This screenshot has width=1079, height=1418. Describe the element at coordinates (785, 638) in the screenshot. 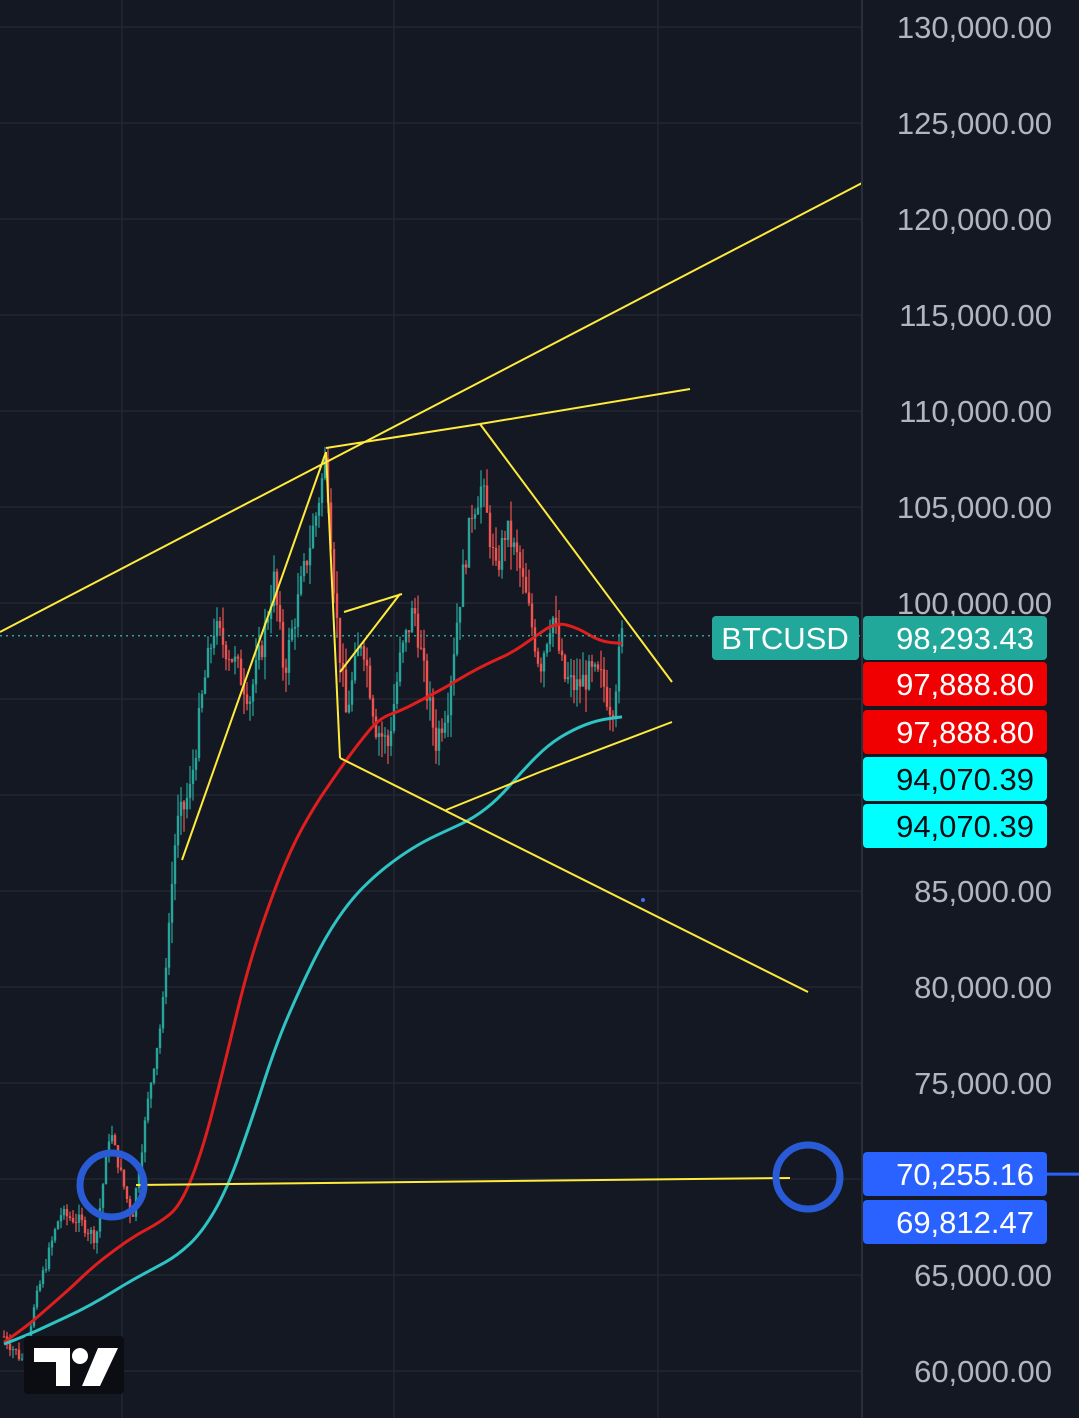

I see `symbol-tag-box` at that location.